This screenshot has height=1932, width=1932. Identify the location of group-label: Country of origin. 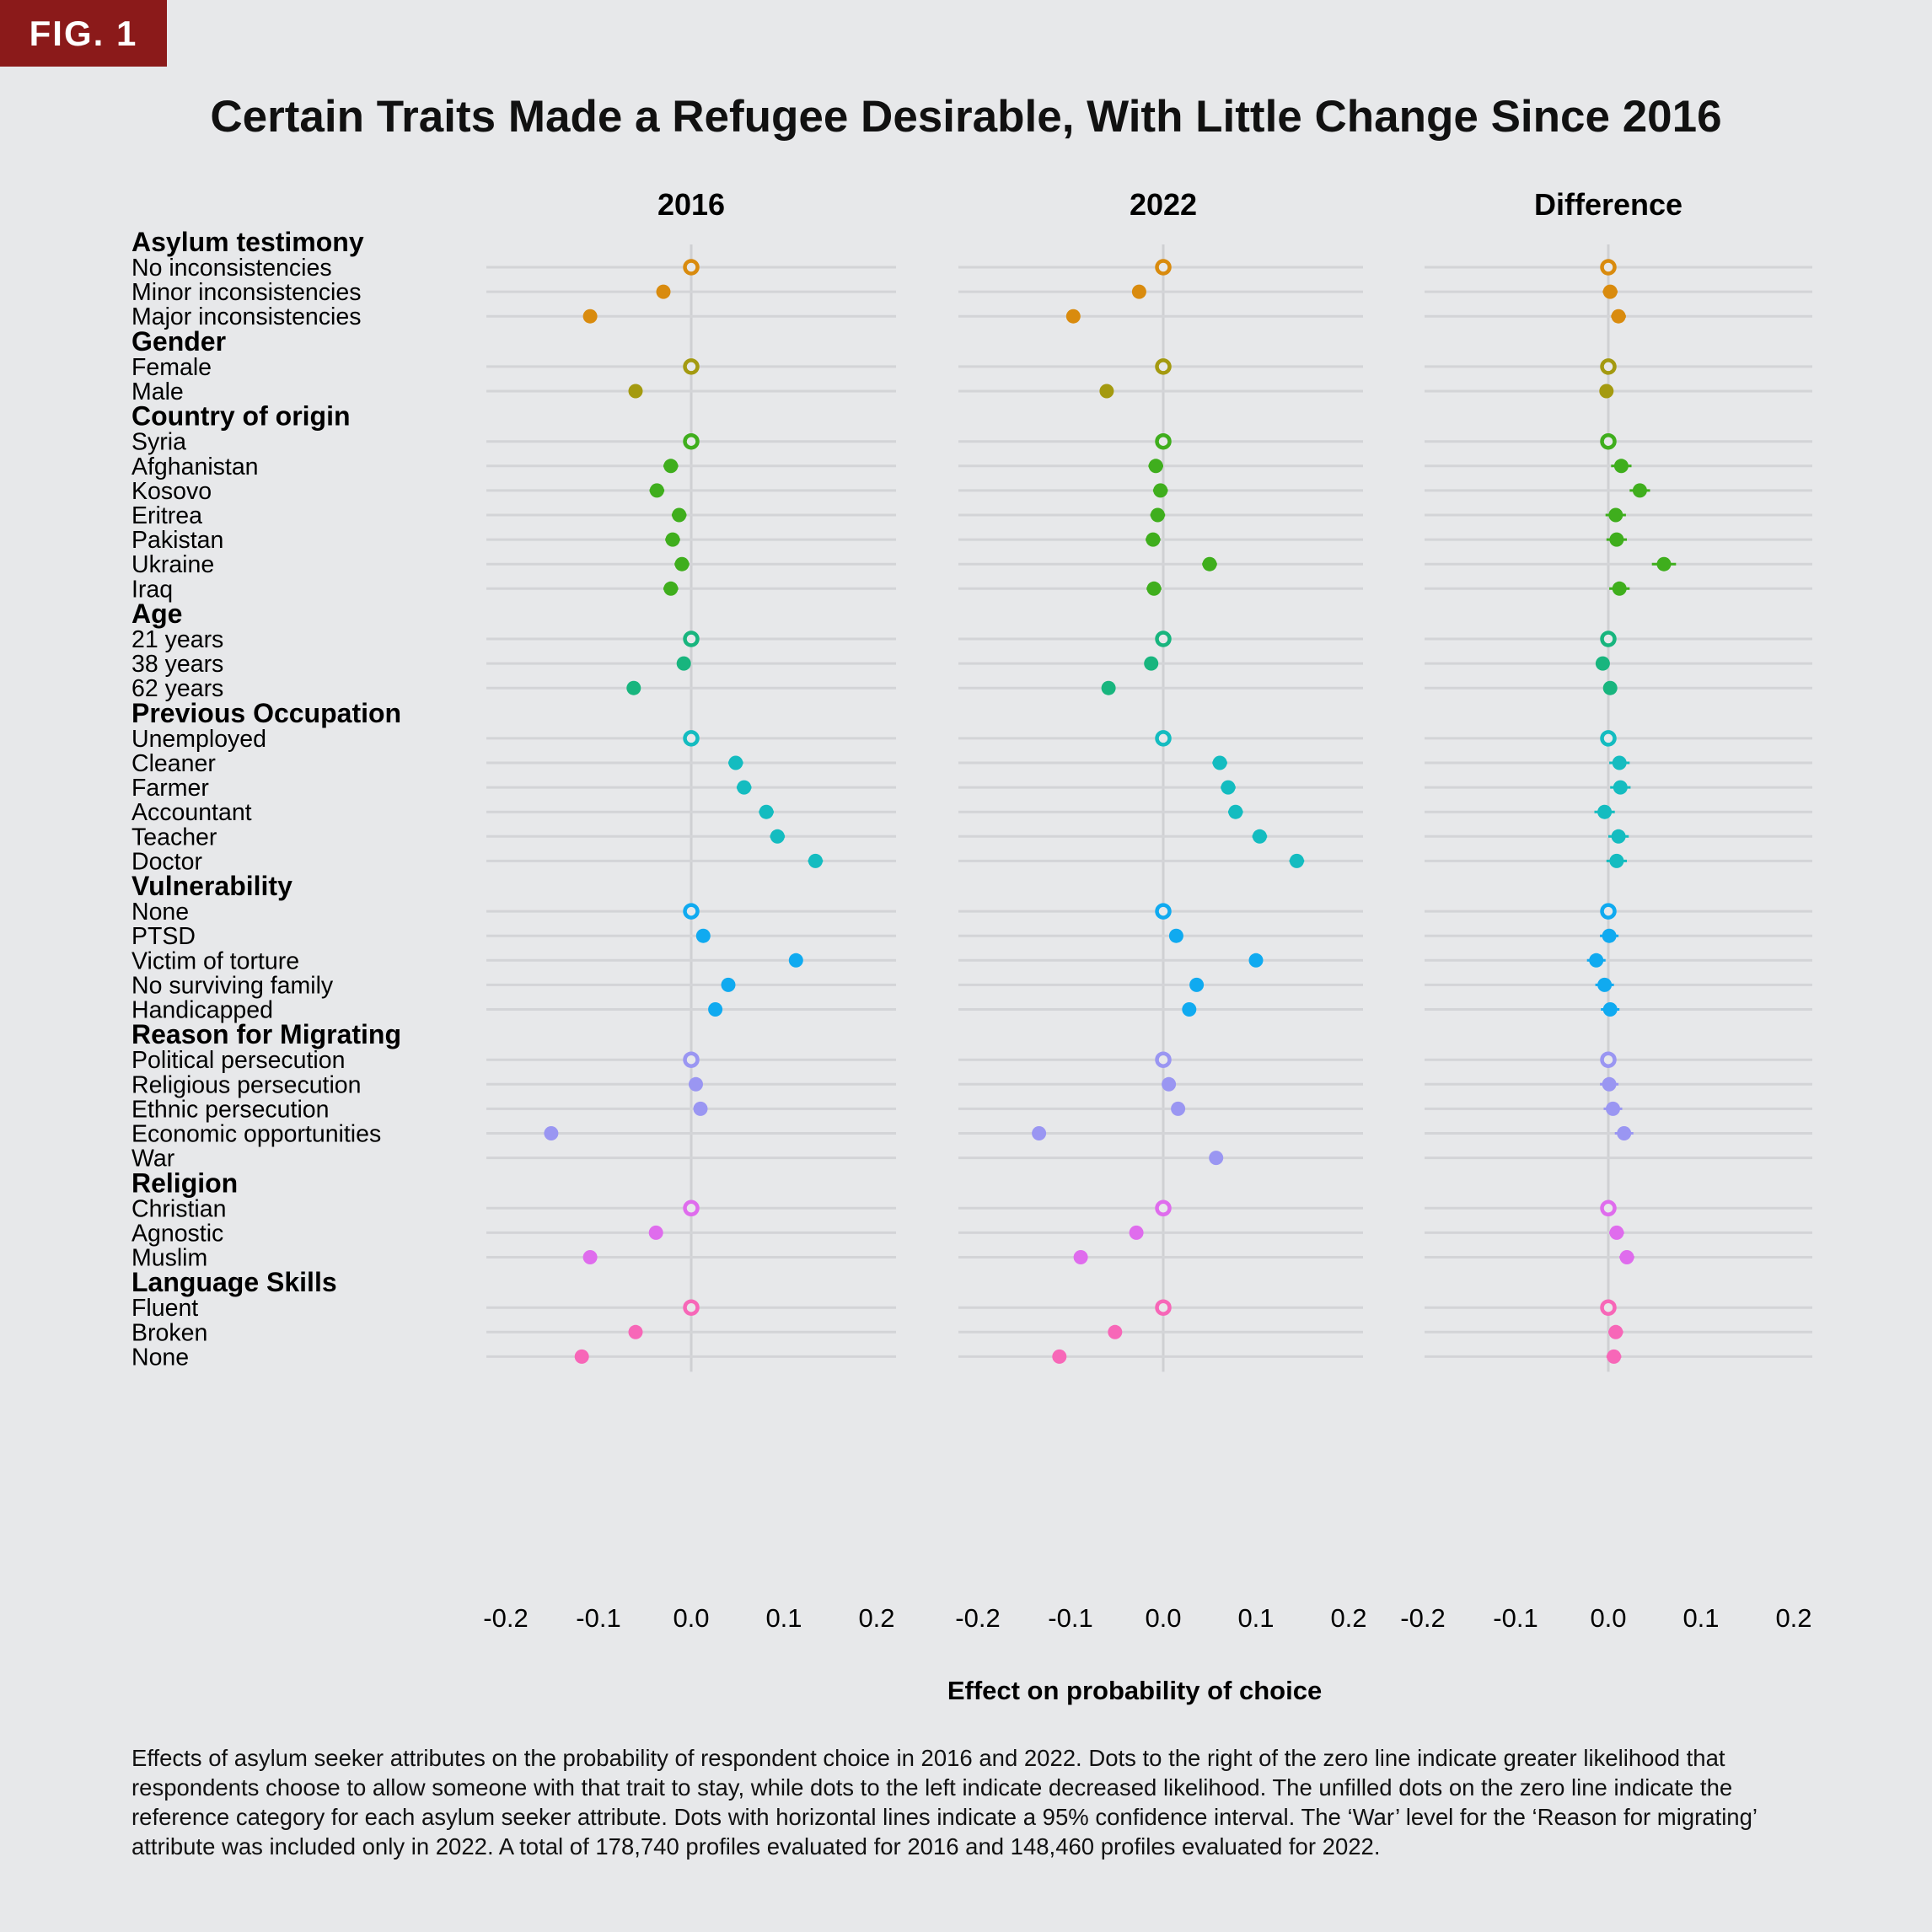
(241, 416).